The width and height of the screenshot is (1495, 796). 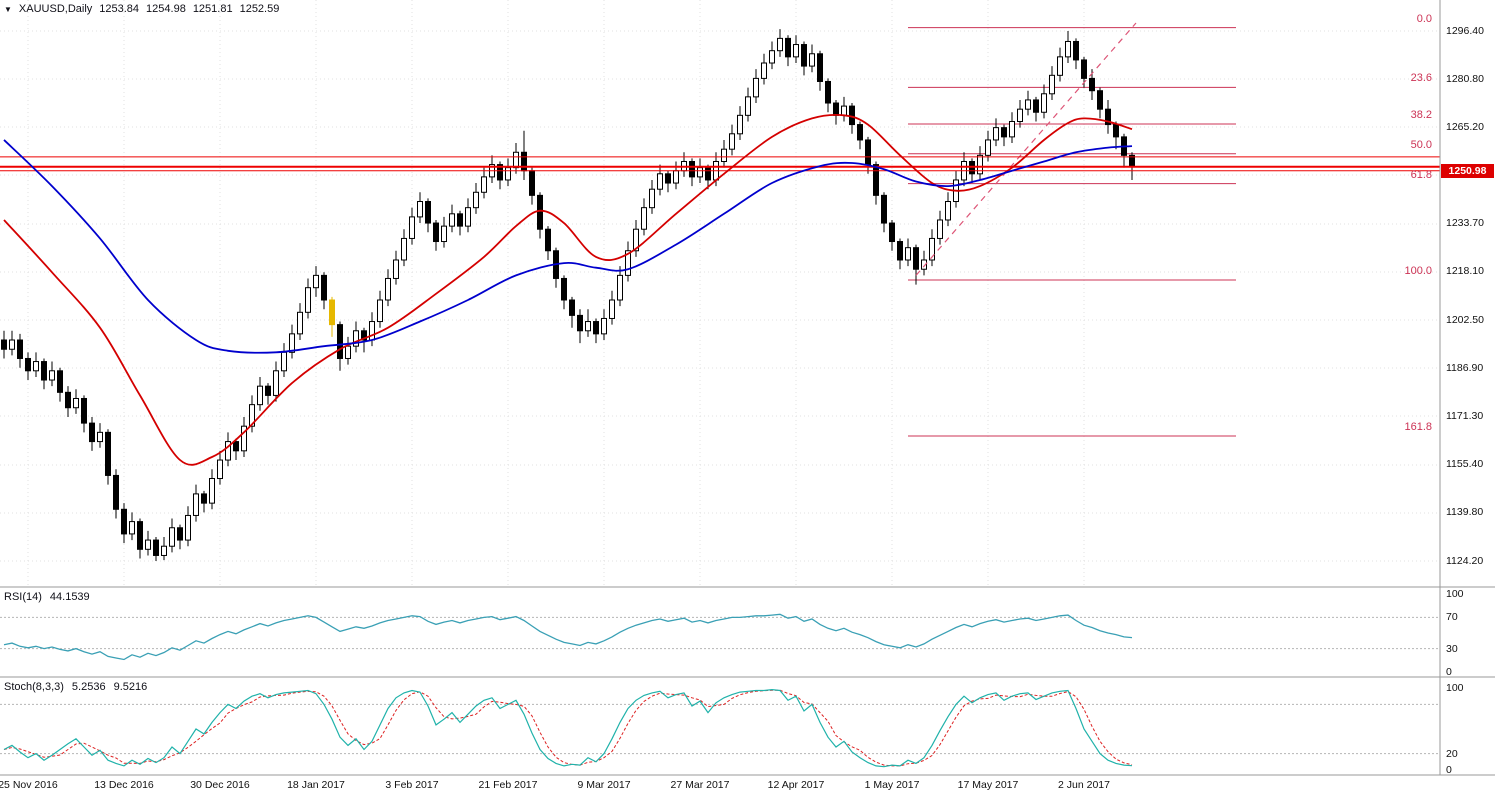 I want to click on rsi-axis-label: 100, so click(x=1455, y=594).